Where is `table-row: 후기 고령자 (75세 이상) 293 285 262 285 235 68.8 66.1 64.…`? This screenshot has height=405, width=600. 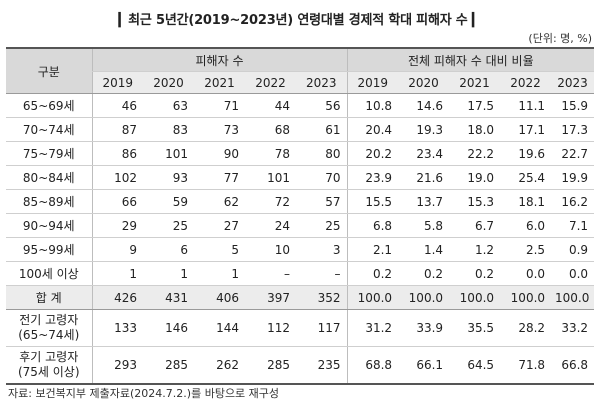 table-row: 후기 고령자 (75세 이상) 293 285 262 285 235 68.8 66.1 64.… is located at coordinates (300, 365).